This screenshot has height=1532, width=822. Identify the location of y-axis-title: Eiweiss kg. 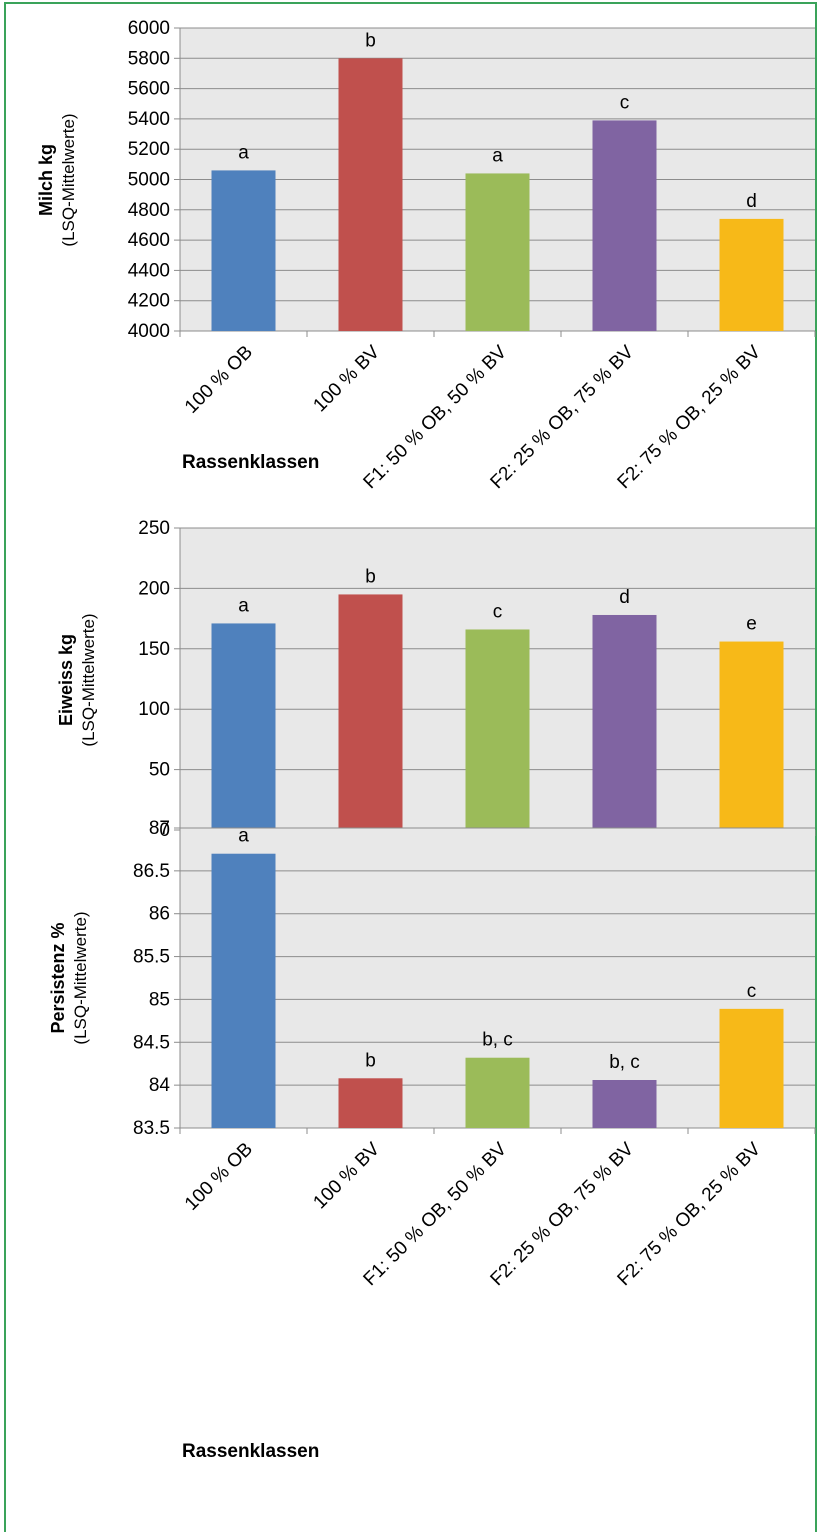
(66, 680).